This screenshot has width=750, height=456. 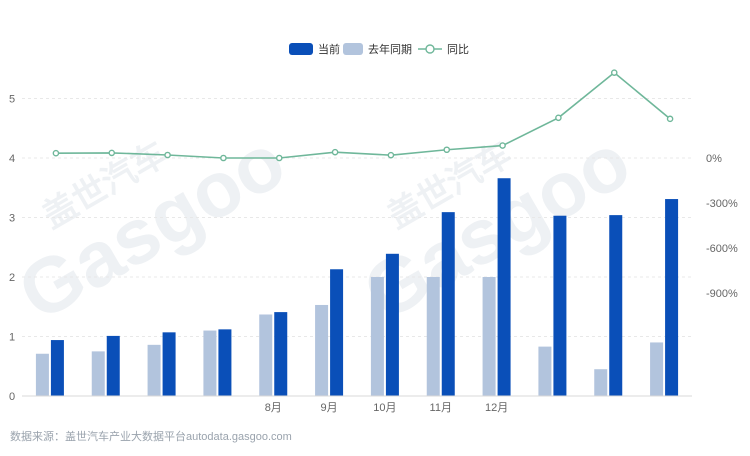 I want to click on x-tick-label: 8月, so click(x=273, y=408).